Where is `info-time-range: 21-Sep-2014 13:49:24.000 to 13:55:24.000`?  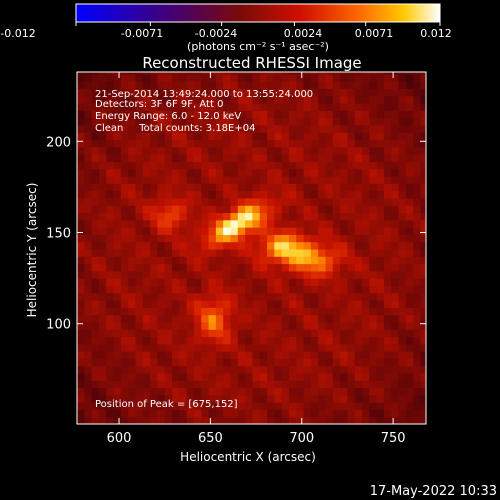
info-time-range: 21-Sep-2014 13:49:24.000 to 13:55:24.000 is located at coordinates (204, 94).